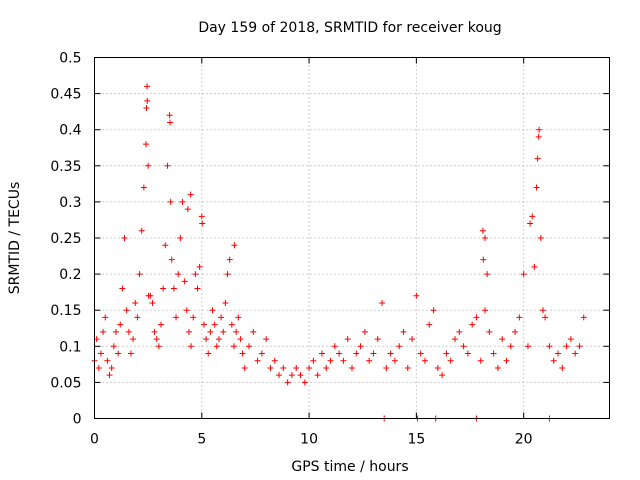  What do you see at coordinates (70, 347) in the screenshot?
I see `y-tick-label: 0.1` at bounding box center [70, 347].